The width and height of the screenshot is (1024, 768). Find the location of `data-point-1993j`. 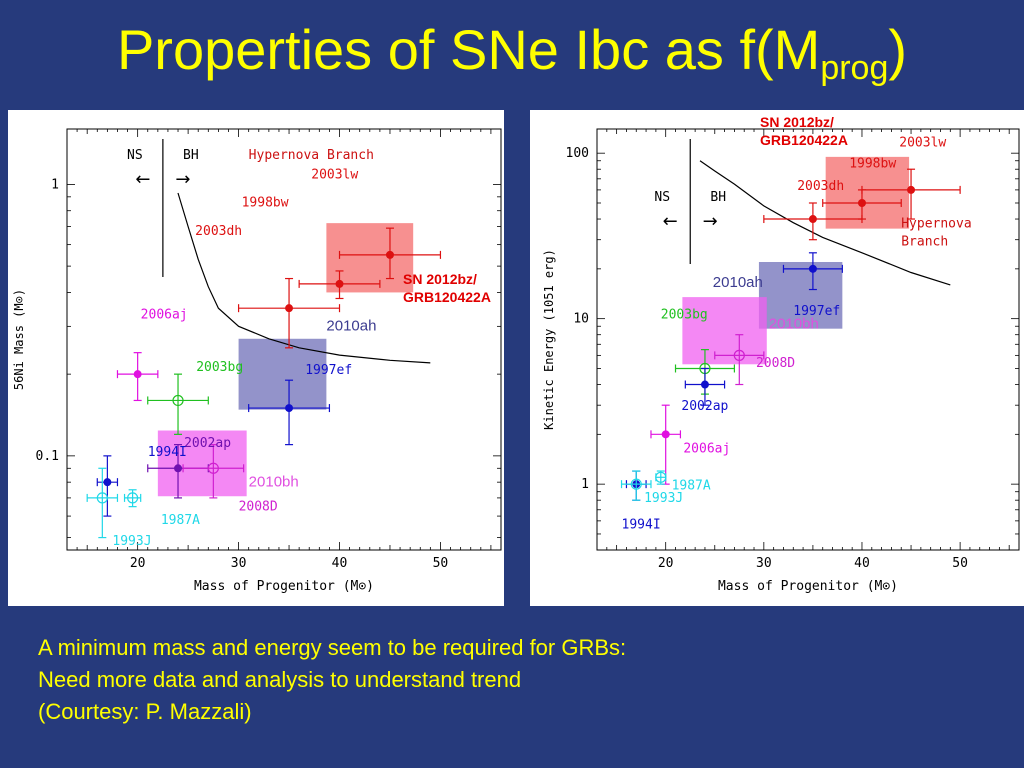

data-point-1993j is located at coordinates (636, 485).